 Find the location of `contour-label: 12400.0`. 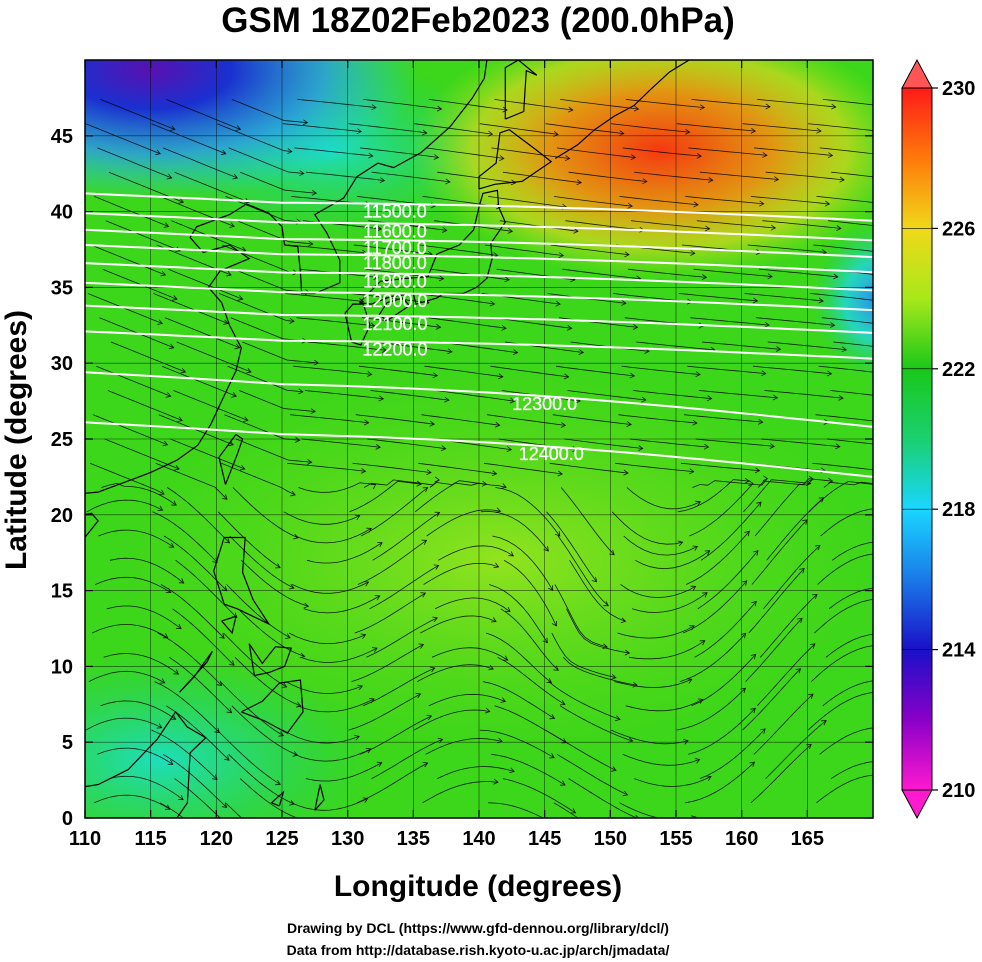

contour-label: 12400.0 is located at coordinates (551, 454).